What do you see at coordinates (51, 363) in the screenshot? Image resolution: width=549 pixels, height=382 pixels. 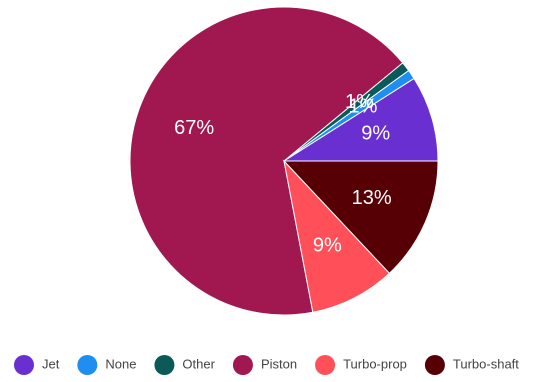 I see `legend-label: Jet` at bounding box center [51, 363].